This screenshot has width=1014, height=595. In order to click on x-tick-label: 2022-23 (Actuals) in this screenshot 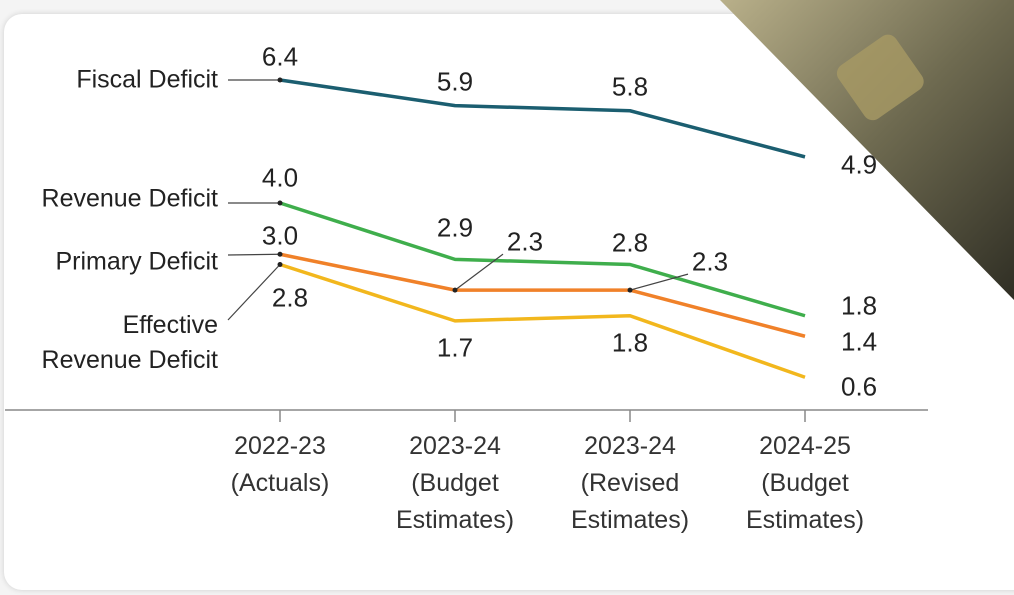, I will do `click(280, 464)`.